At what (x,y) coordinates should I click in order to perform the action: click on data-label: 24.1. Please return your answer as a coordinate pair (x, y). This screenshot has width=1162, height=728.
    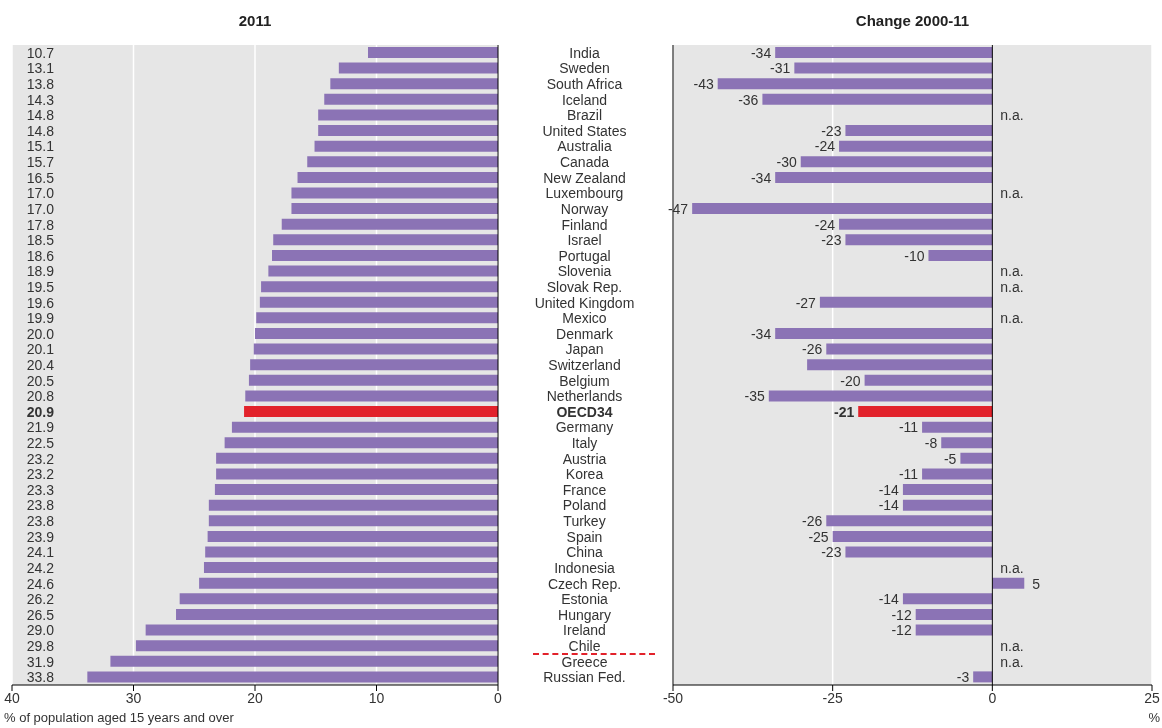
    Looking at the image, I should click on (40, 552).